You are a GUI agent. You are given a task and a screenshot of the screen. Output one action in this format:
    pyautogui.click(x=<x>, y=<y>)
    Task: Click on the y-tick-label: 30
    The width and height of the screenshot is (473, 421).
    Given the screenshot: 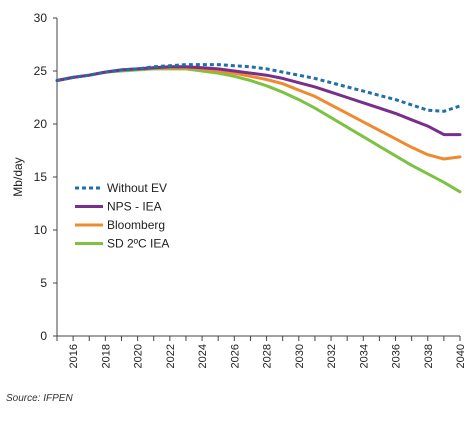 What is the action you would take?
    pyautogui.click(x=41, y=18)
    